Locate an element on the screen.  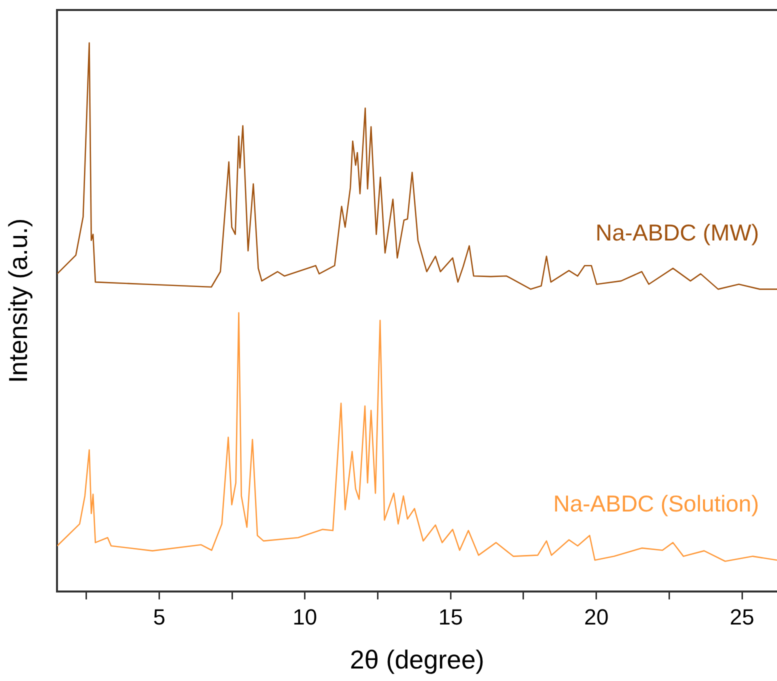
x-tick-label: 15 is located at coordinates (450, 617).